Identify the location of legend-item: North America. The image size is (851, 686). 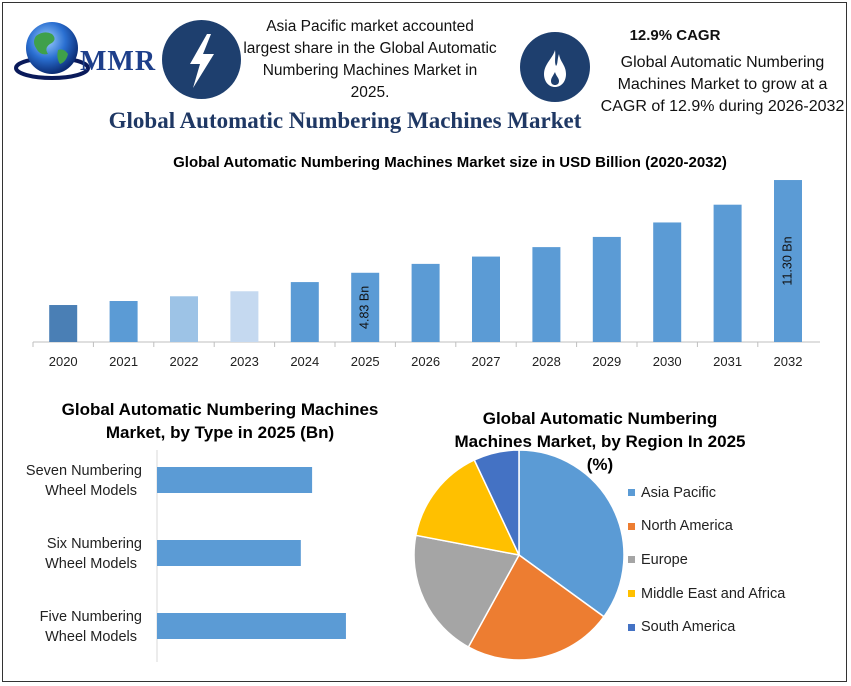
(706, 527).